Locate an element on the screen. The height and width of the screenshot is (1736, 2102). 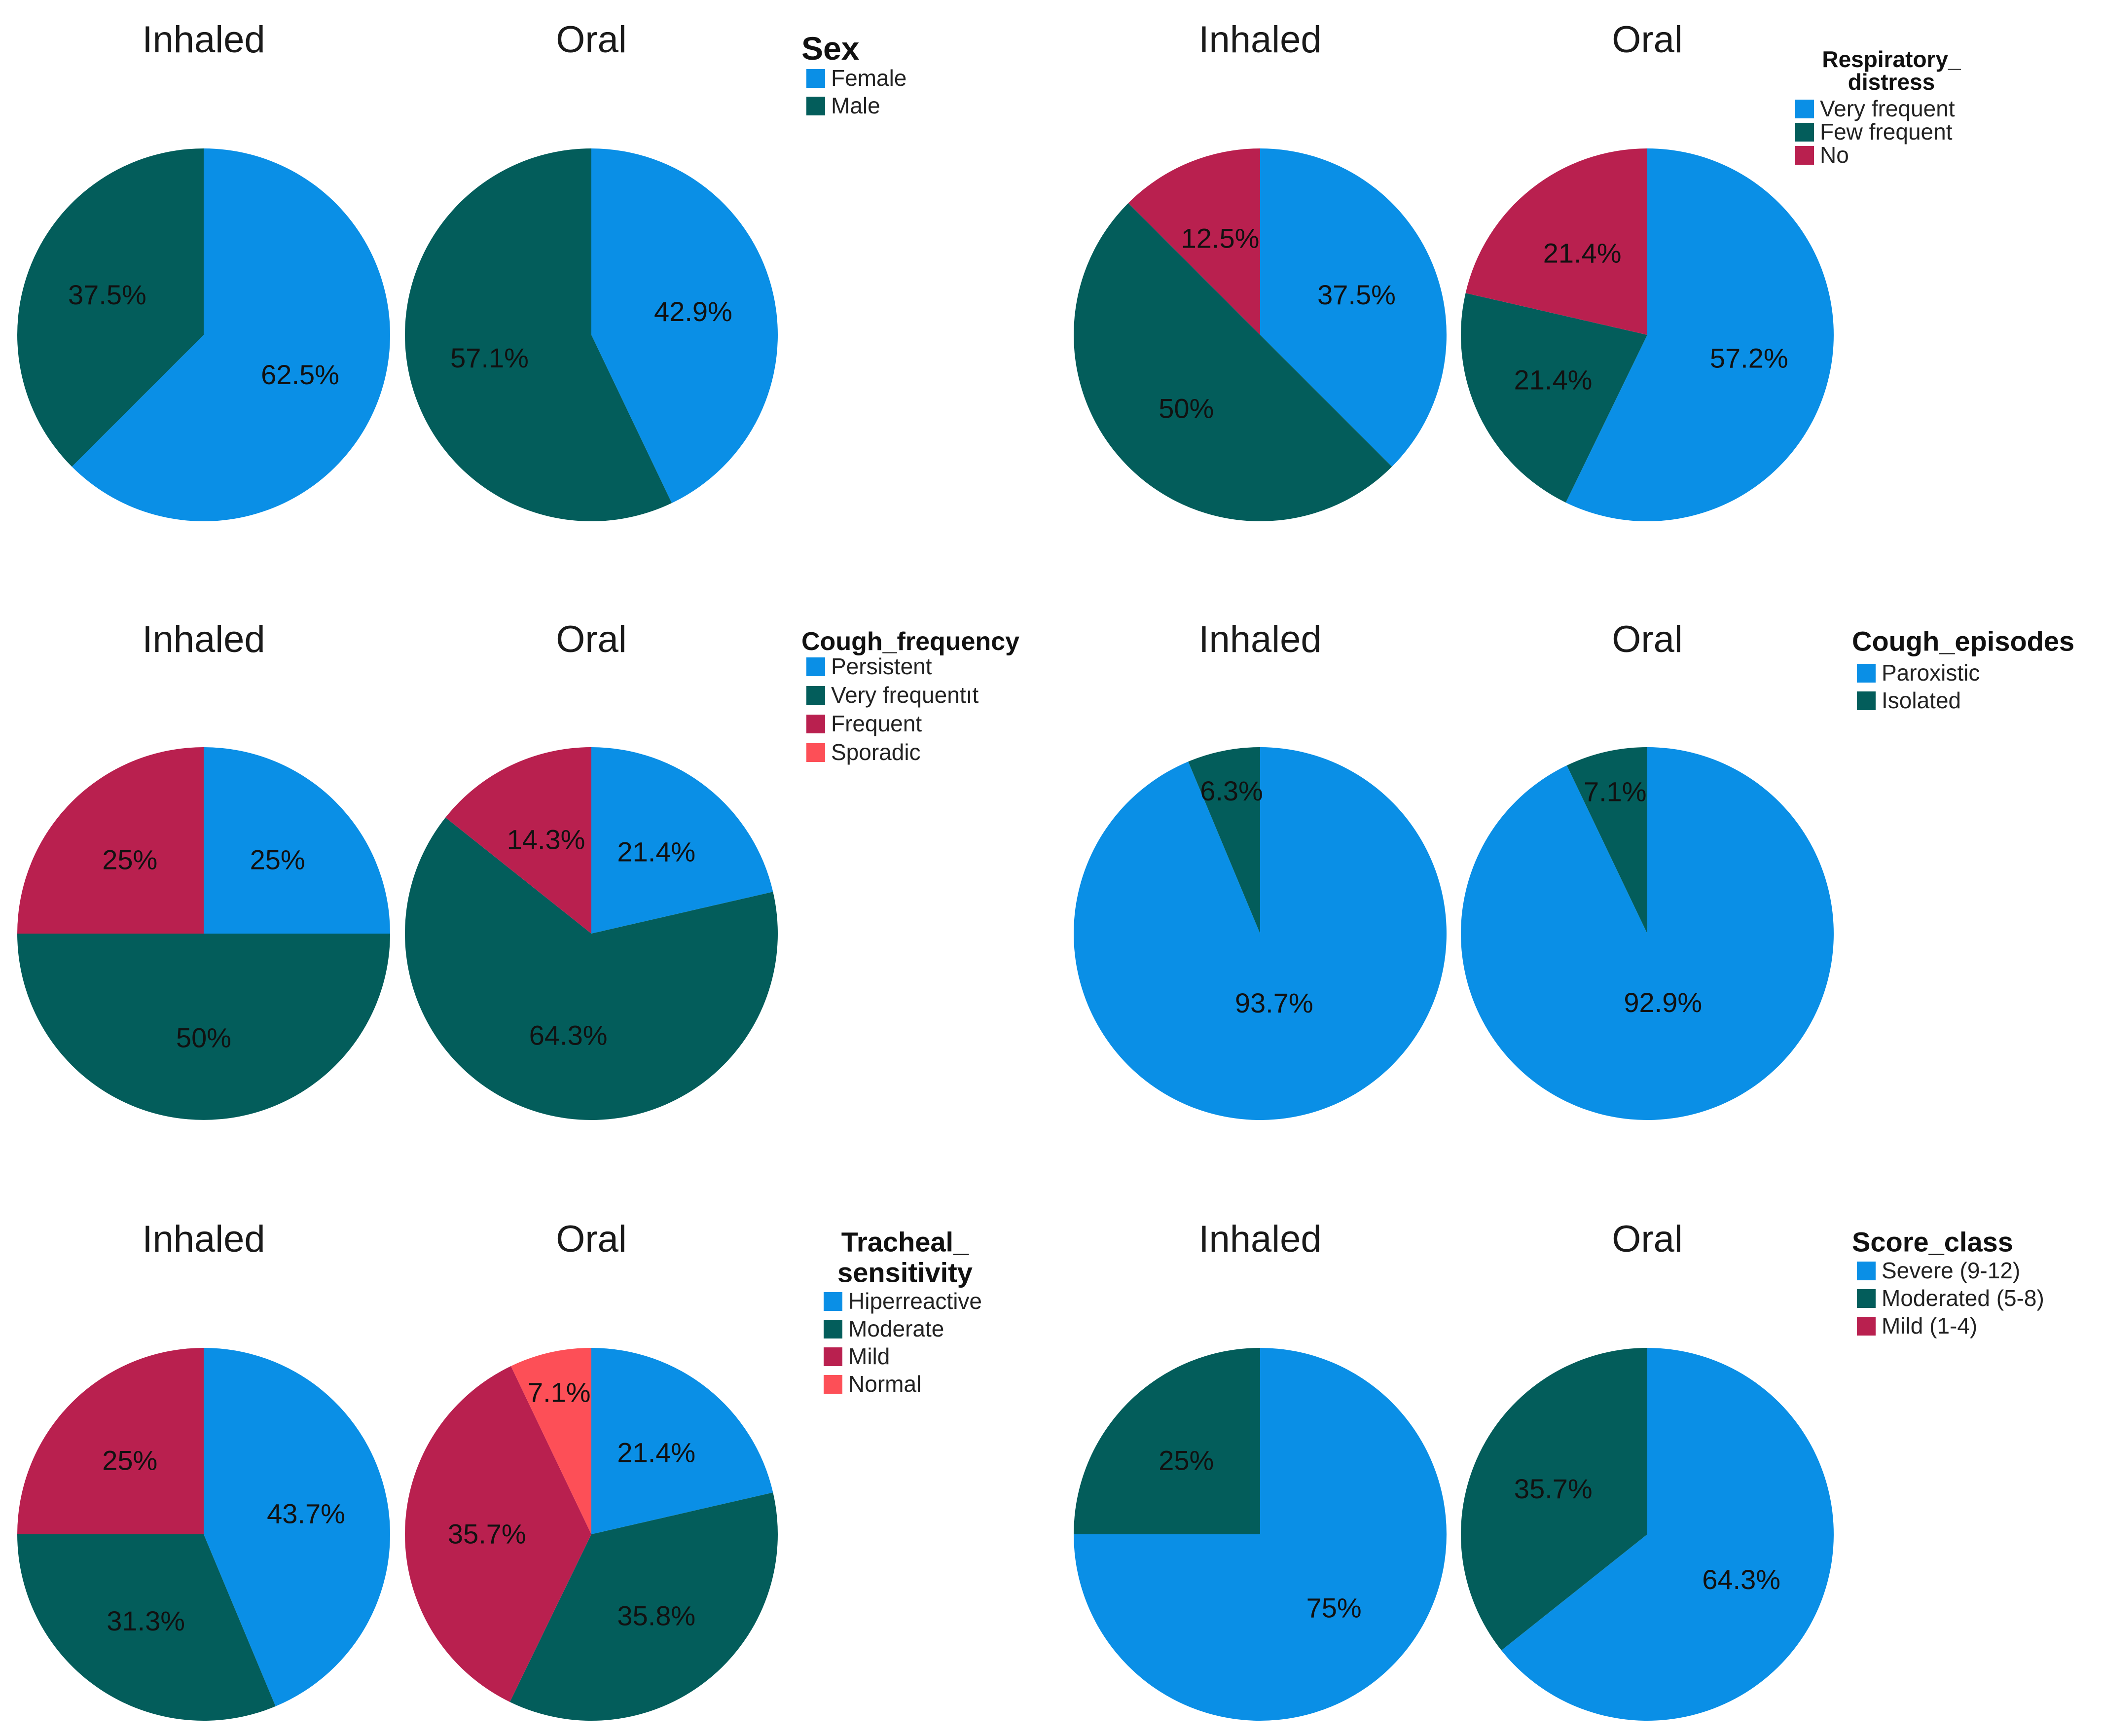
slice-data-label: 50% is located at coordinates (204, 1037).